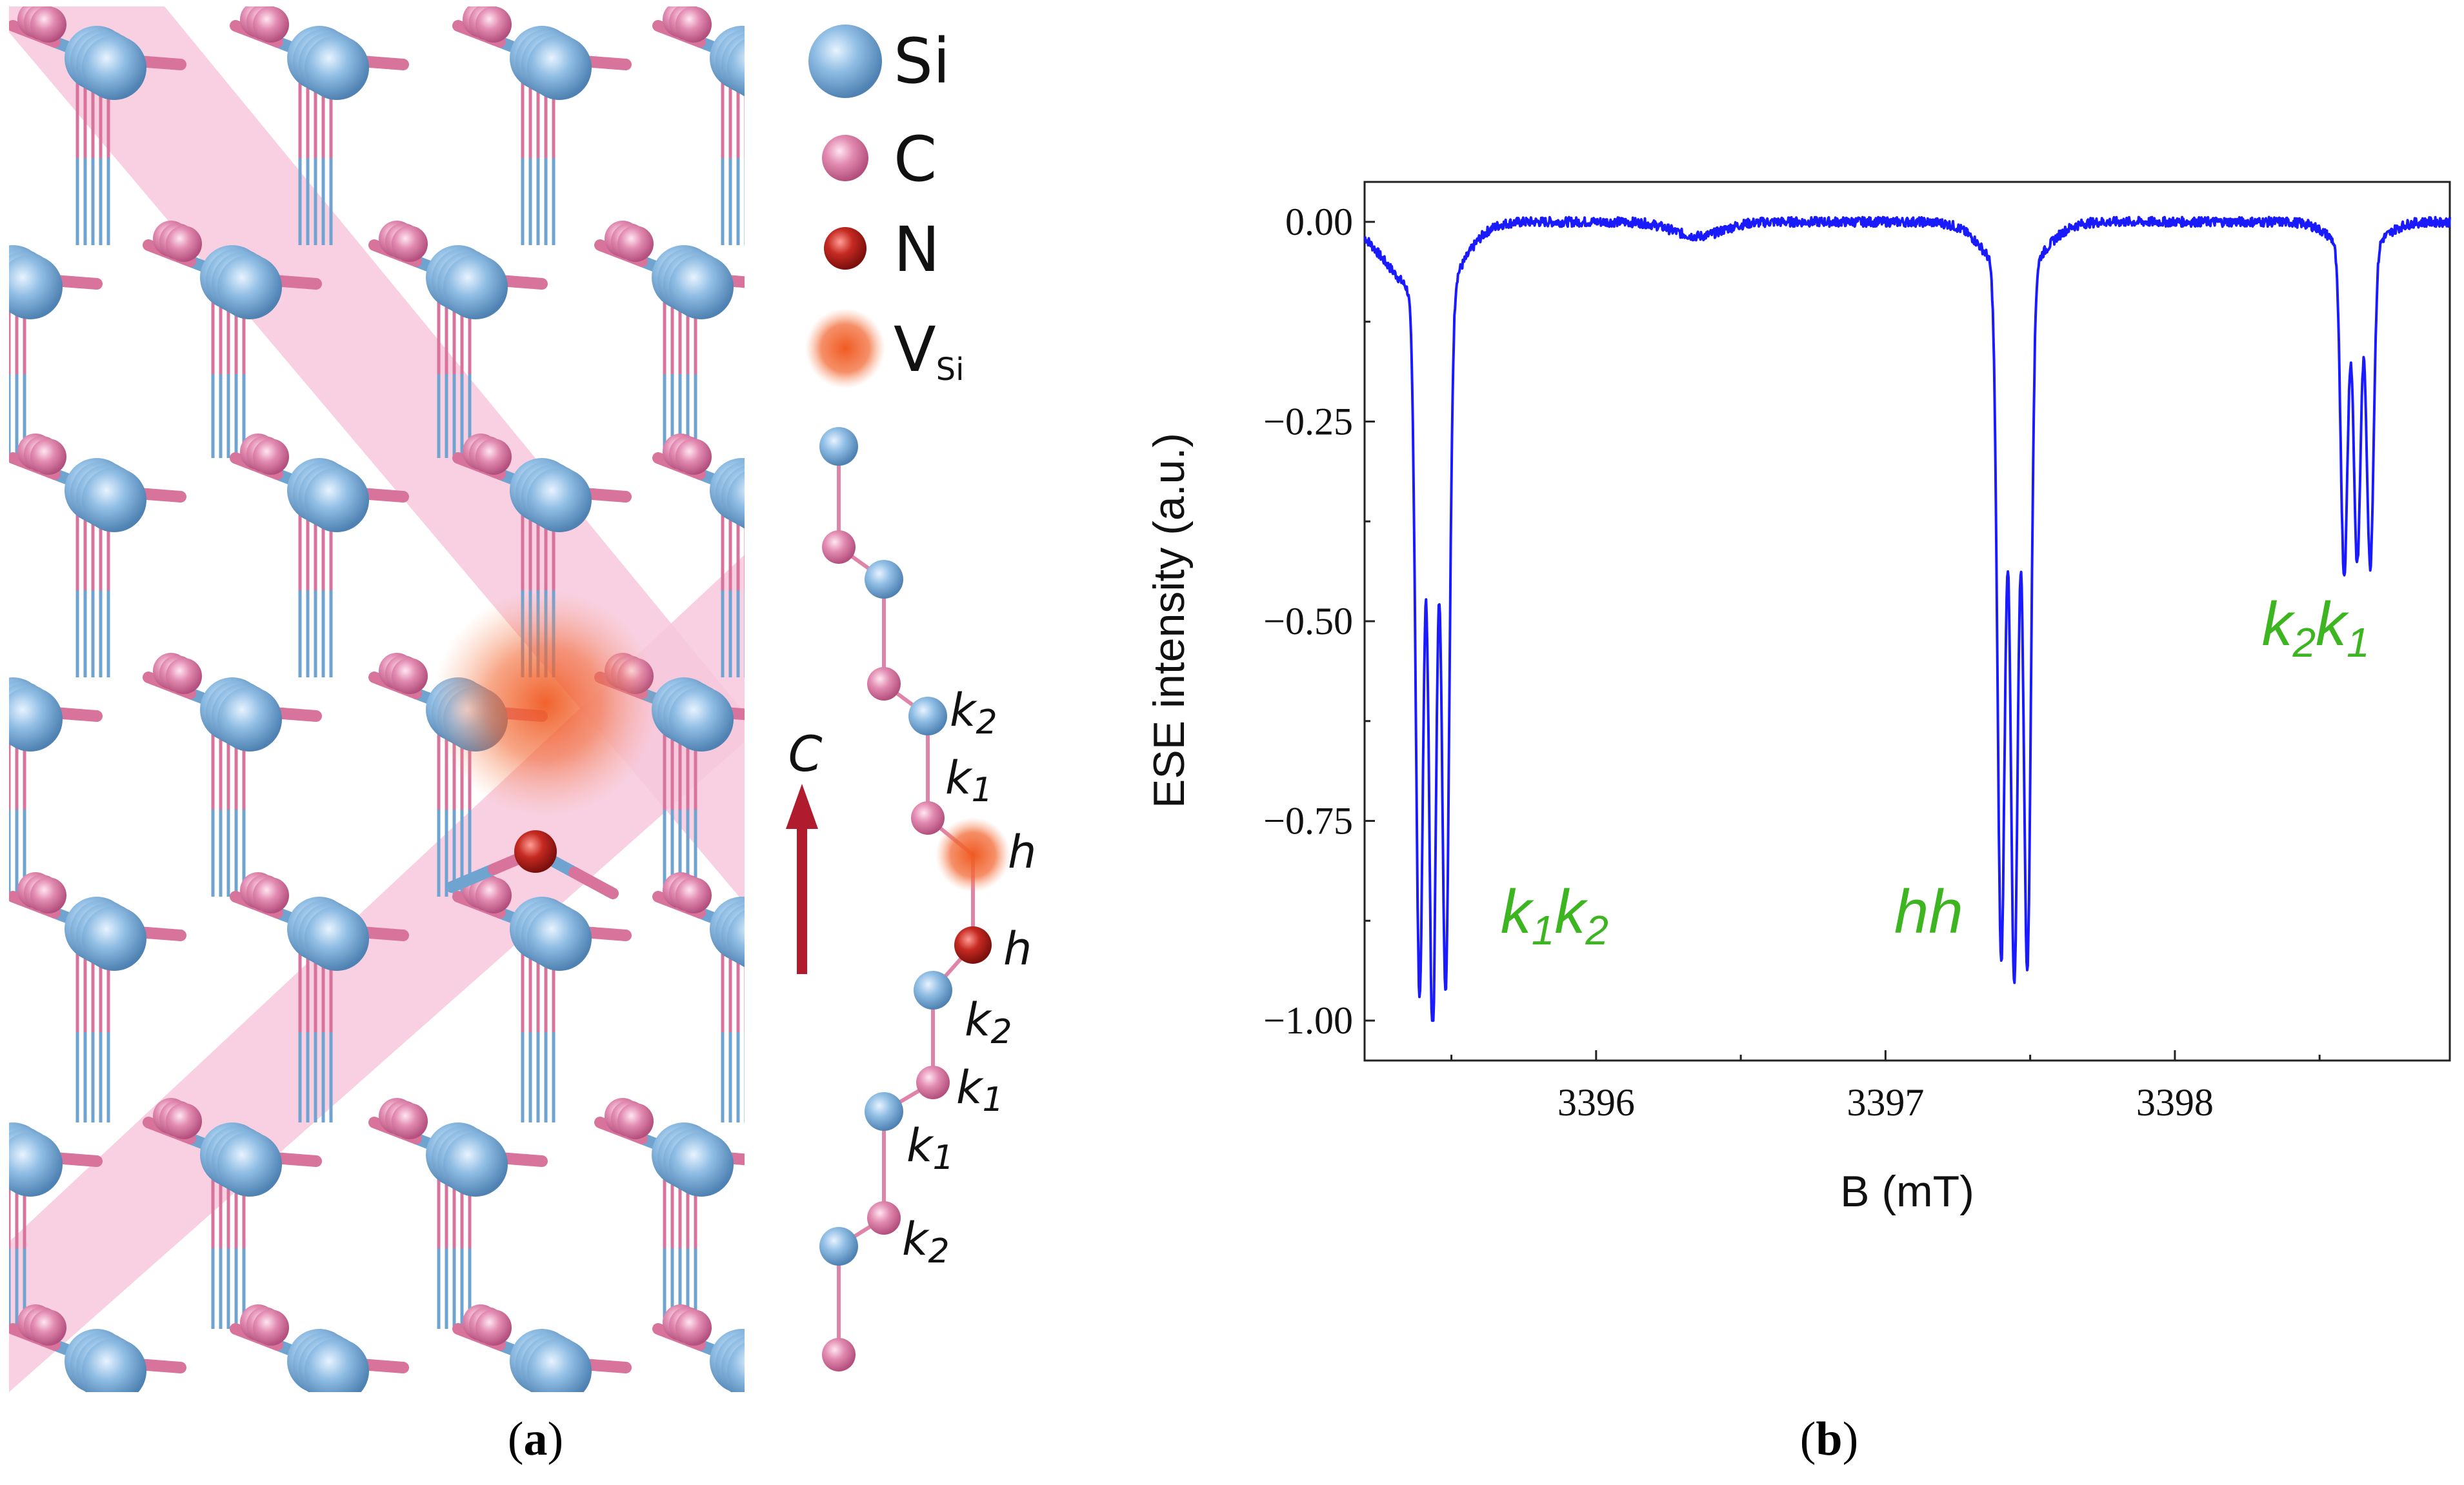  What do you see at coordinates (1169, 620) in the screenshot?
I see `y-axis-title: ESE intensity (a.u.)` at bounding box center [1169, 620].